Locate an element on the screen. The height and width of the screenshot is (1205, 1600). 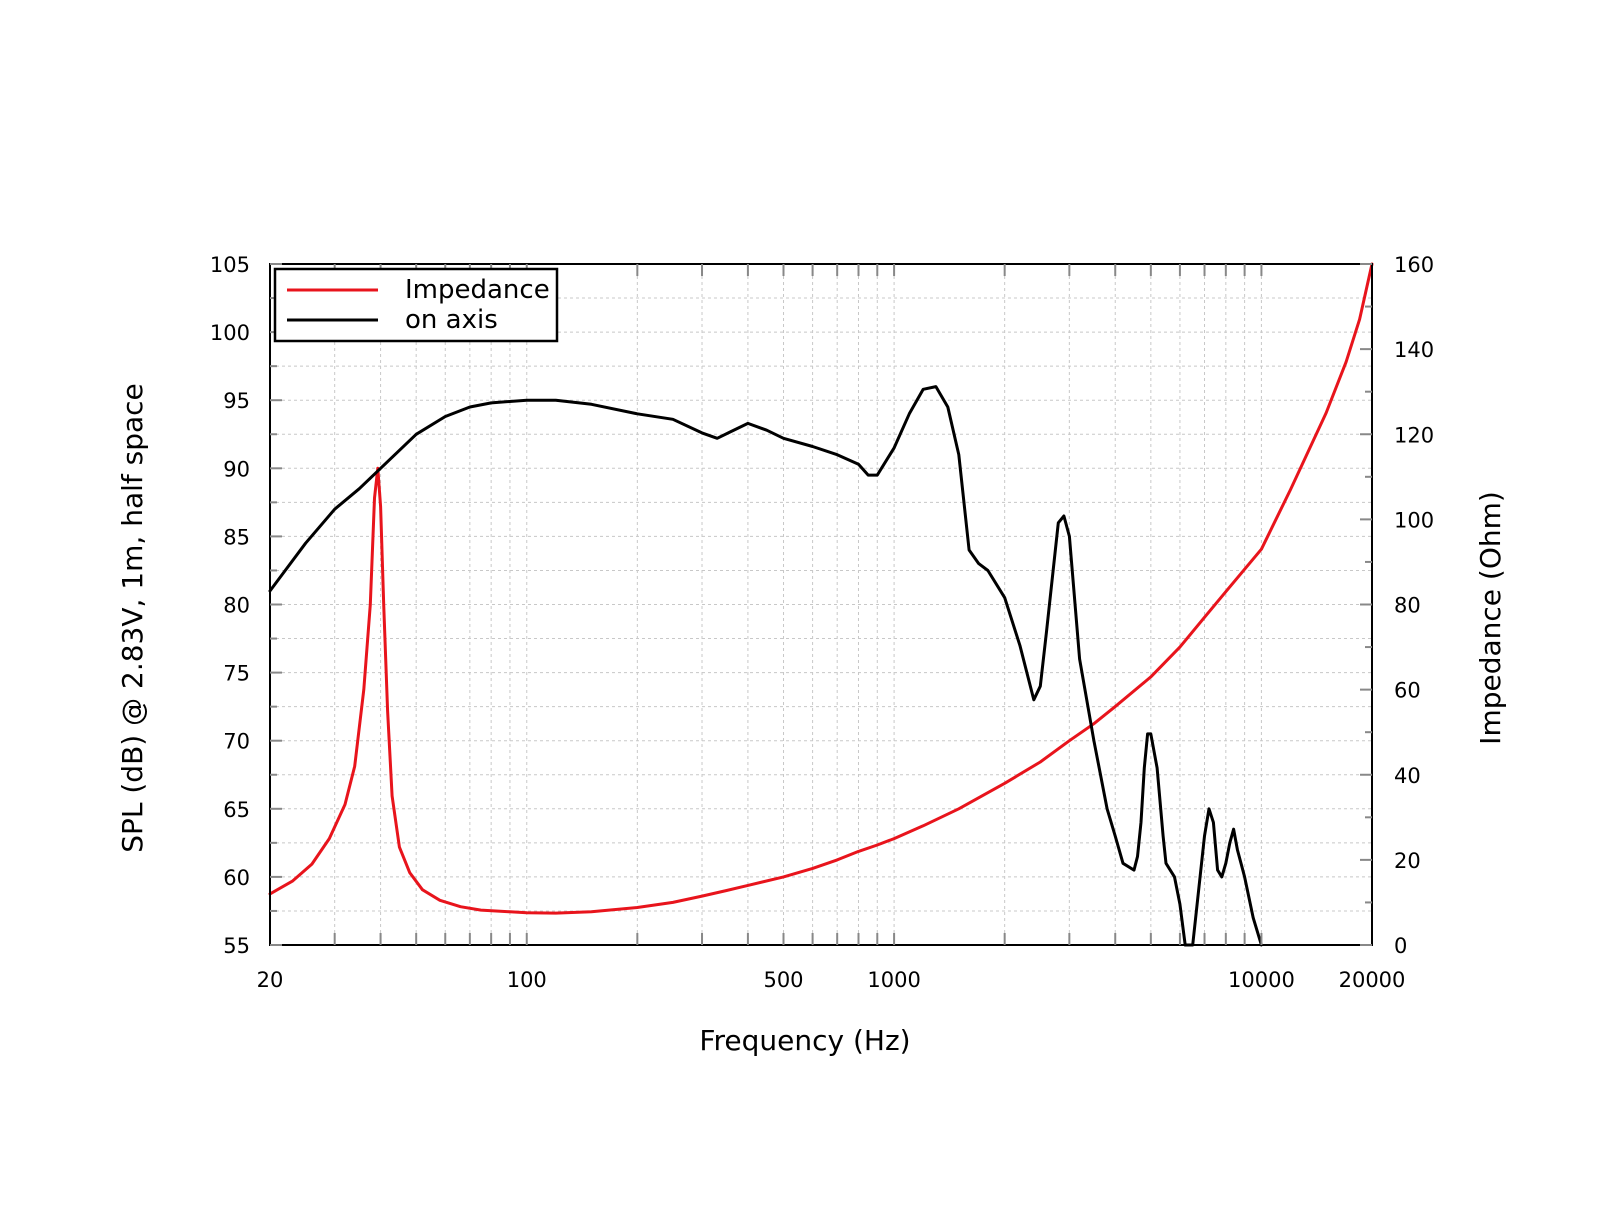
y-tick-label: 60 is located at coordinates (236, 878).